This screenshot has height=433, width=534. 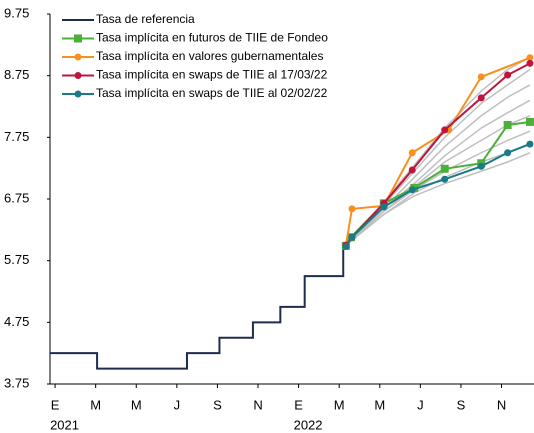 I want to click on y-tick-label: 5.75, so click(x=16, y=259).